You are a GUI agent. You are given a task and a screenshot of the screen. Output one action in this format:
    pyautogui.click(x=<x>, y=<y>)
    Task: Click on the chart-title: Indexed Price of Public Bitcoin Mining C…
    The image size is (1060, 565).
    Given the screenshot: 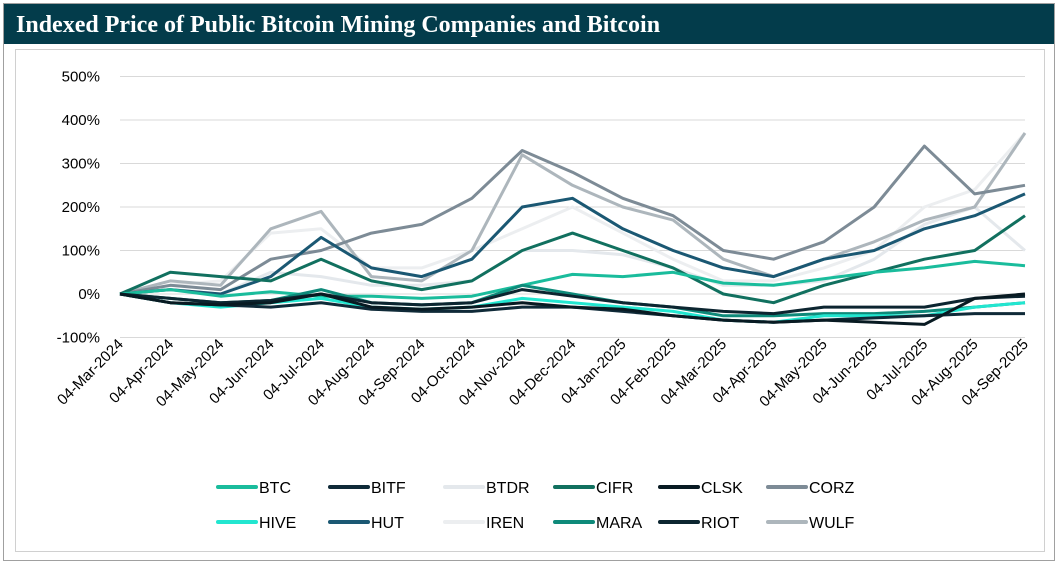 What is the action you would take?
    pyautogui.click(x=529, y=24)
    